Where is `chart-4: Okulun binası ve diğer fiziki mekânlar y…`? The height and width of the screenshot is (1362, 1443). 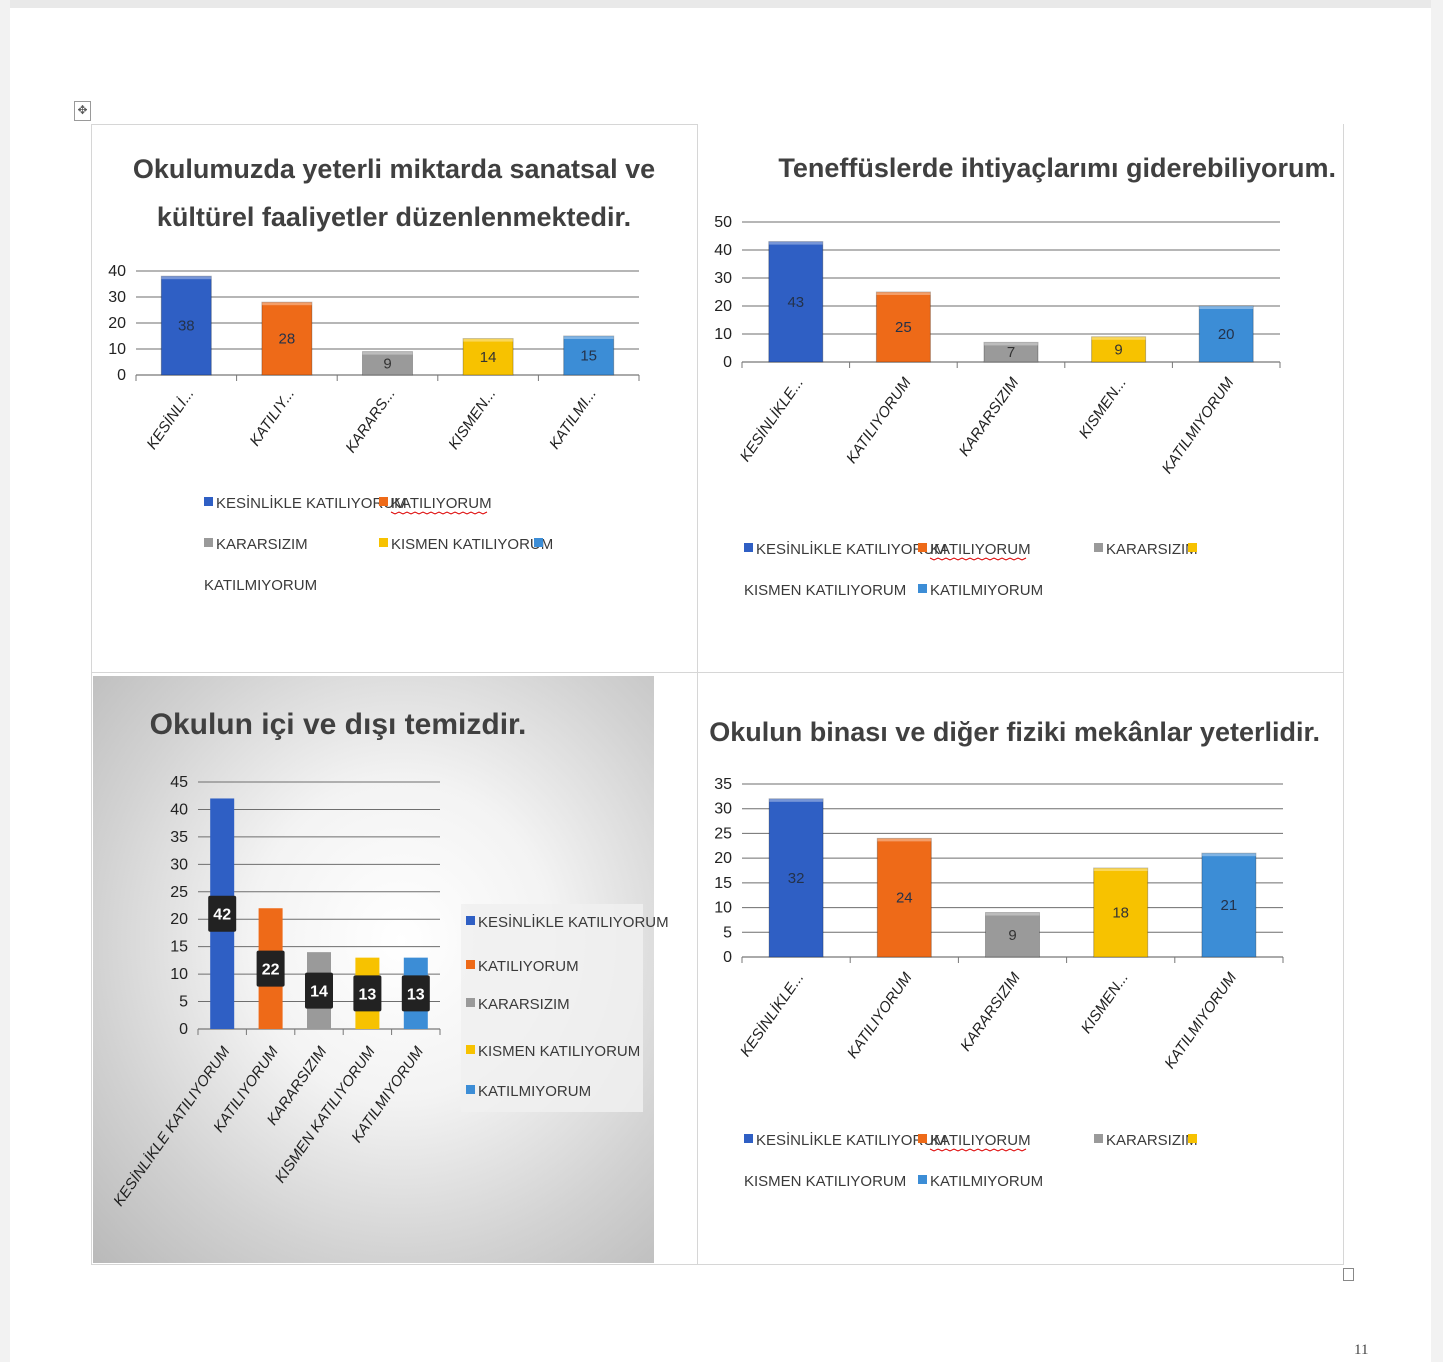 chart-4: Okulun binası ve diğer fiziki mekânlar y… is located at coordinates (1014, 953).